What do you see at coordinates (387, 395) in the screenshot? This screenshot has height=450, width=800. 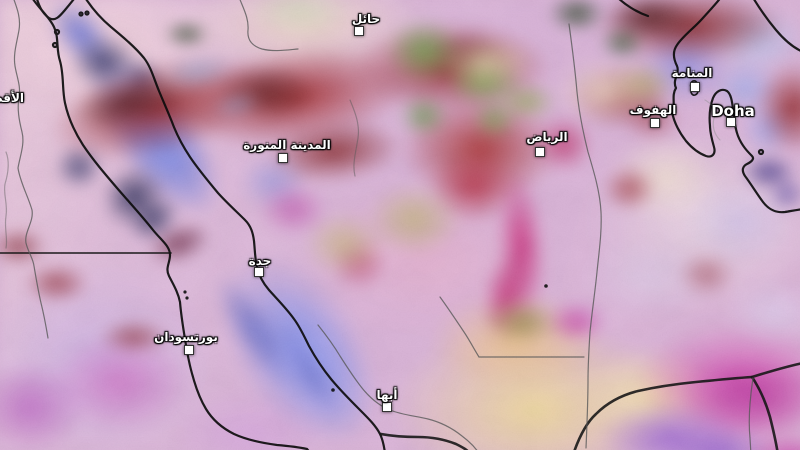 I see `city-label-abha: أبها` at bounding box center [387, 395].